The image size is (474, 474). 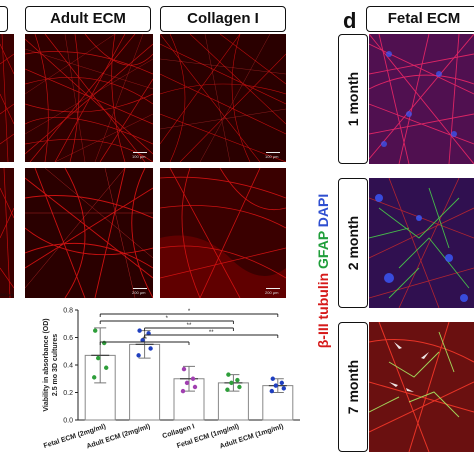 I want to click on header-fetal-ecm: Fetal ECM, so click(x=420, y=19).